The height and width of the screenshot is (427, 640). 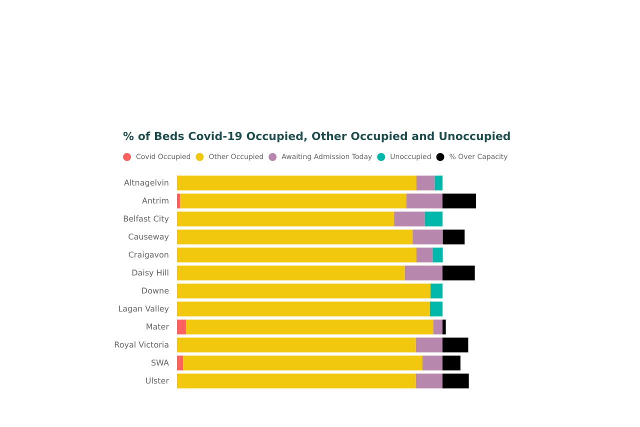 I want to click on y-tick-label: Royal Victoria, so click(x=142, y=345).